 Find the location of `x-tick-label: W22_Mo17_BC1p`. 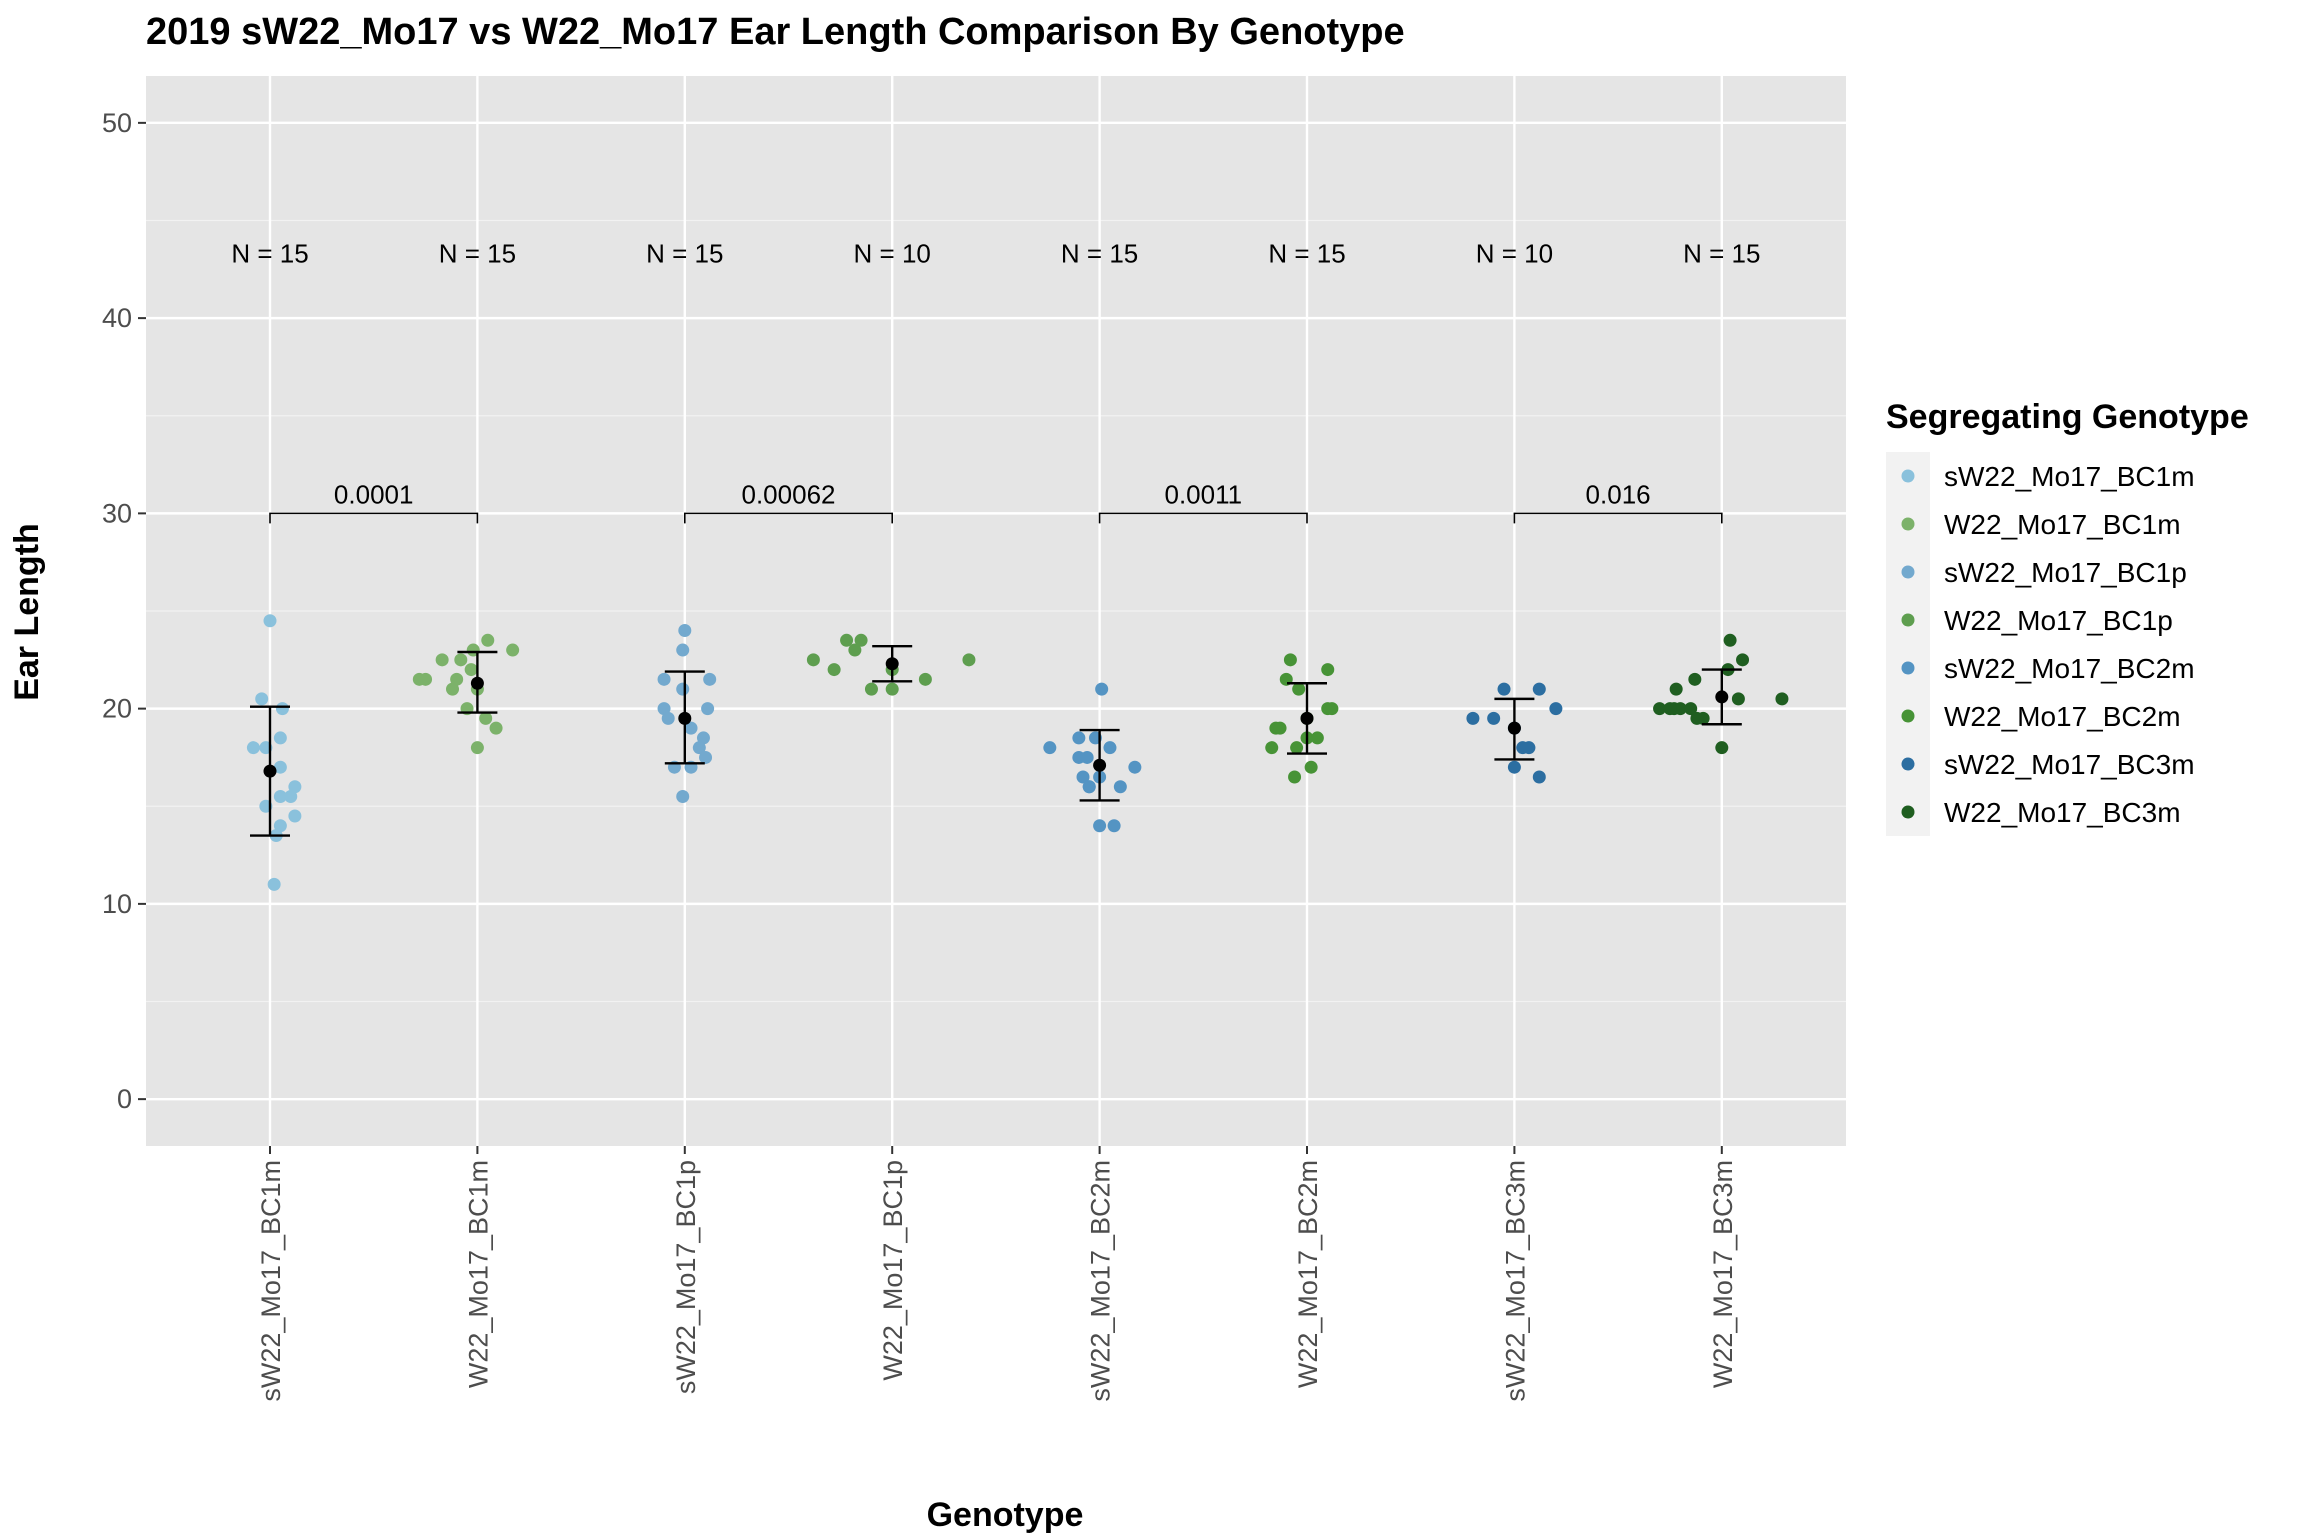

x-tick-label: W22_Mo17_BC1p is located at coordinates (893, 1270).